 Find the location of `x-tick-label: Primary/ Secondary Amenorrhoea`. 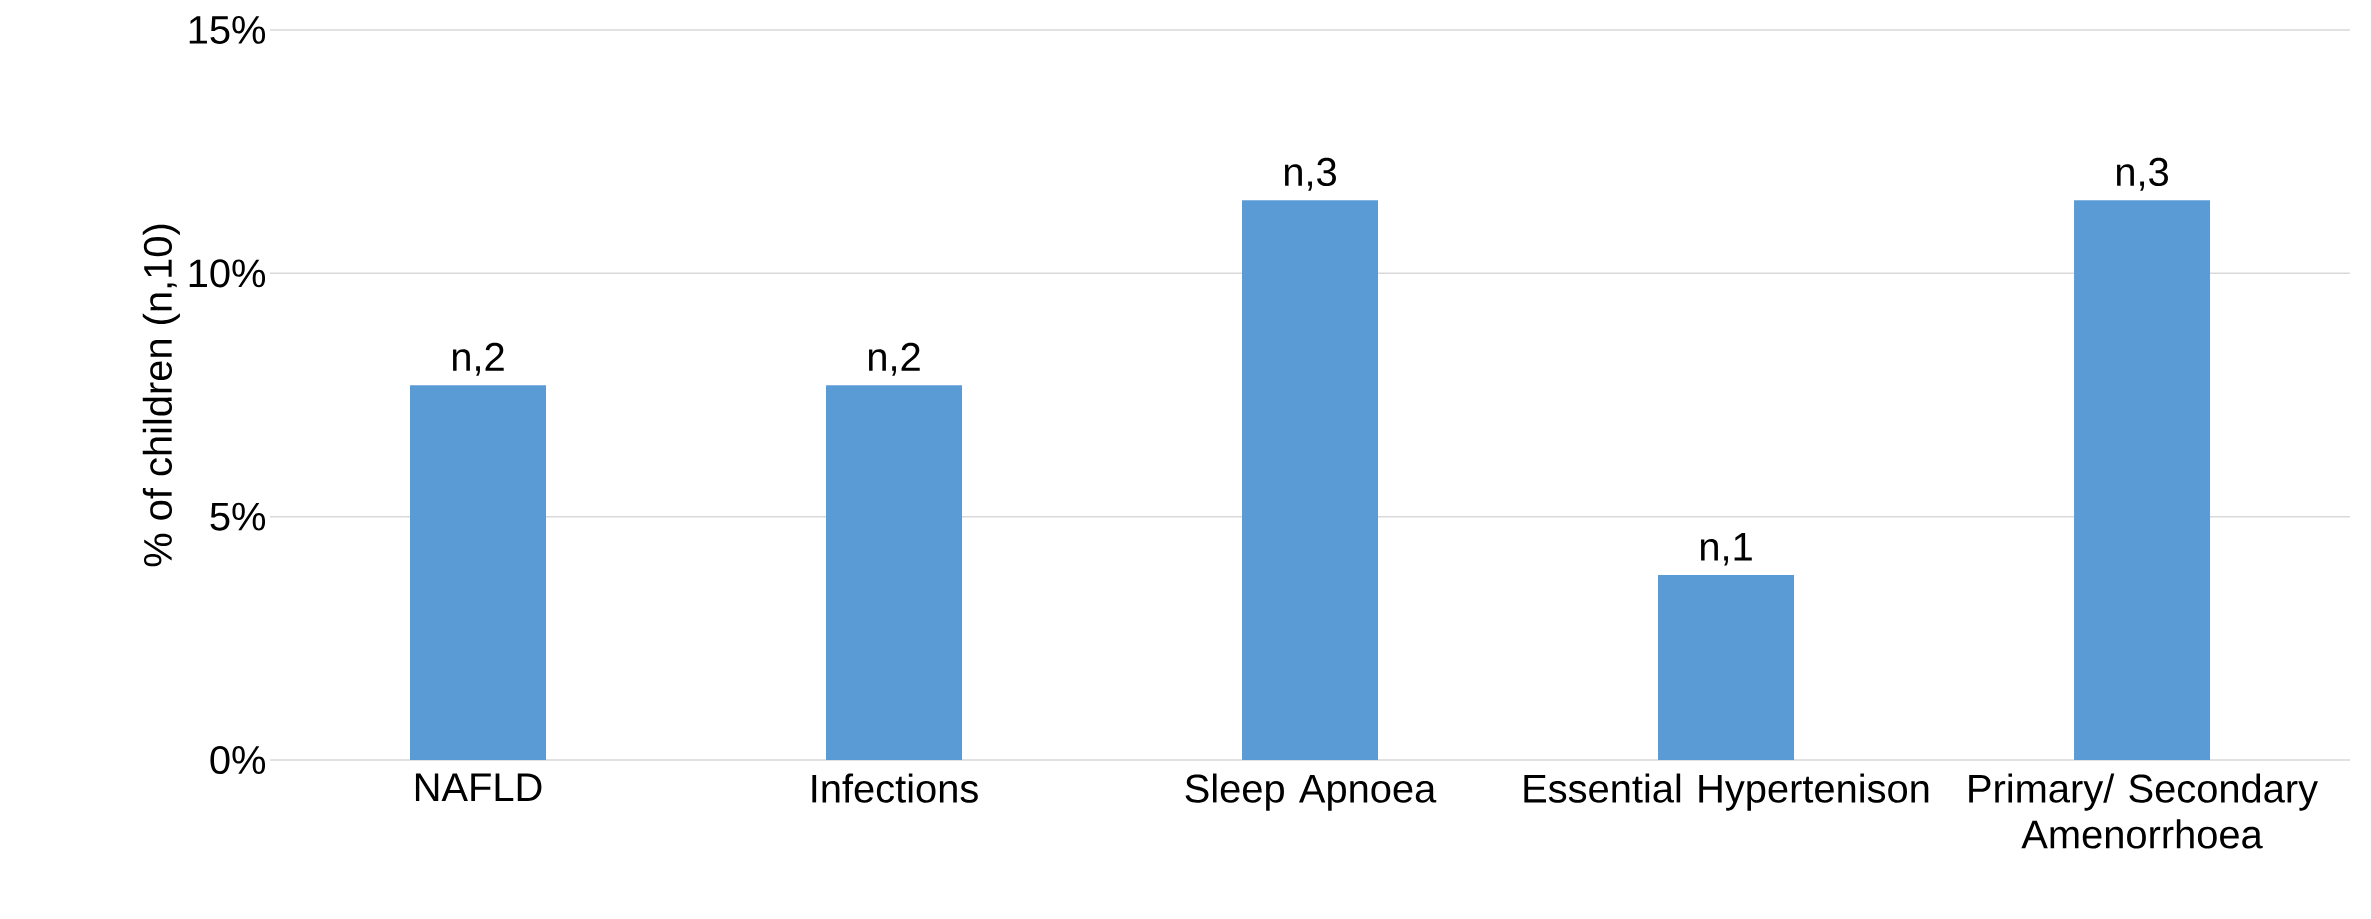

x-tick-label: Primary/ Secondary Amenorrhoea is located at coordinates (2143, 811).